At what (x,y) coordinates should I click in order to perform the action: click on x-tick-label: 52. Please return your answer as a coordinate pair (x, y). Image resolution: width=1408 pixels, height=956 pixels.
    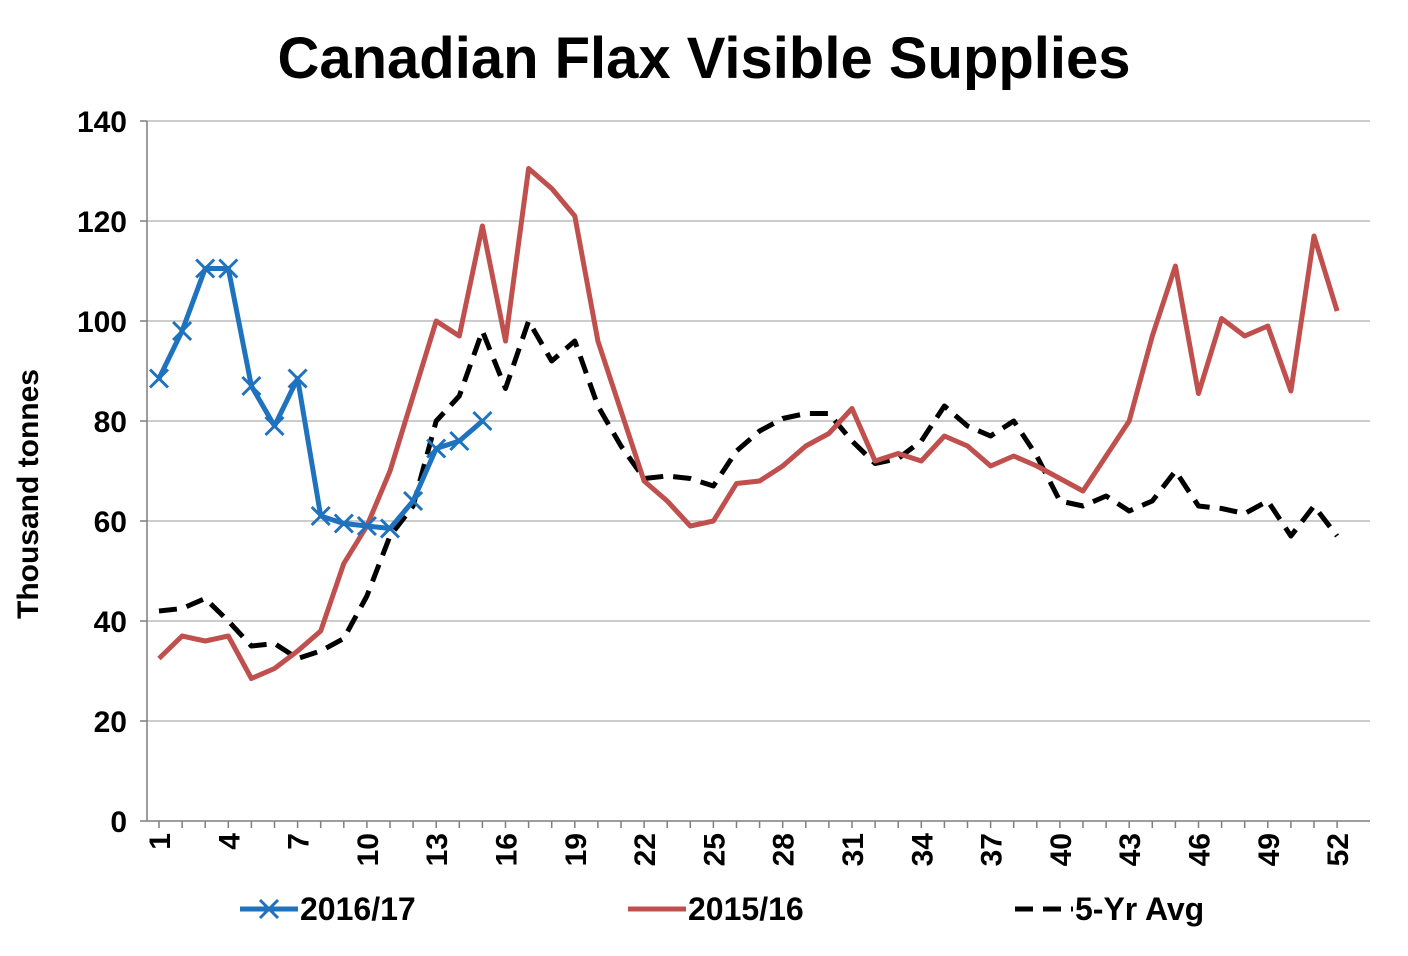
    Looking at the image, I should click on (1338, 849).